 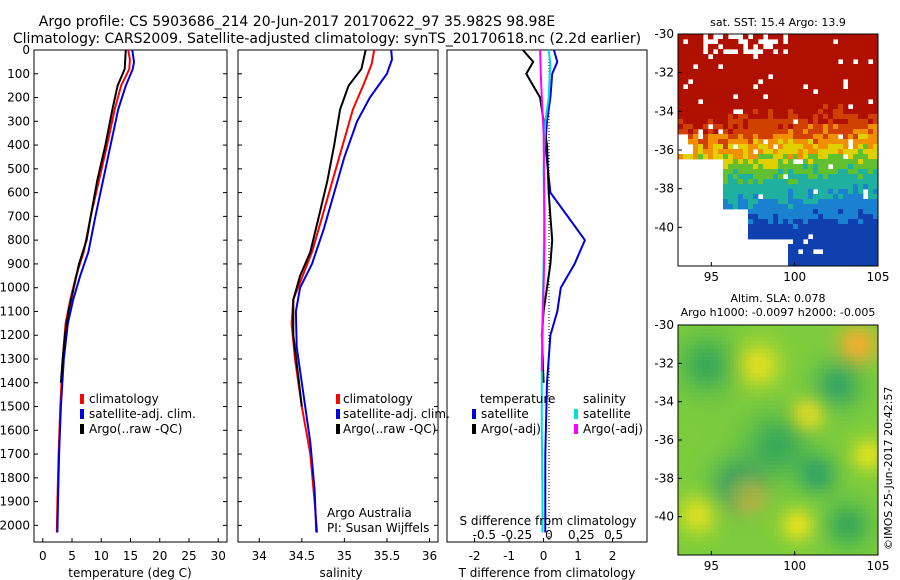 What do you see at coordinates (129, 573) in the screenshot?
I see `temperature-xlabel: temperature (deg C)` at bounding box center [129, 573].